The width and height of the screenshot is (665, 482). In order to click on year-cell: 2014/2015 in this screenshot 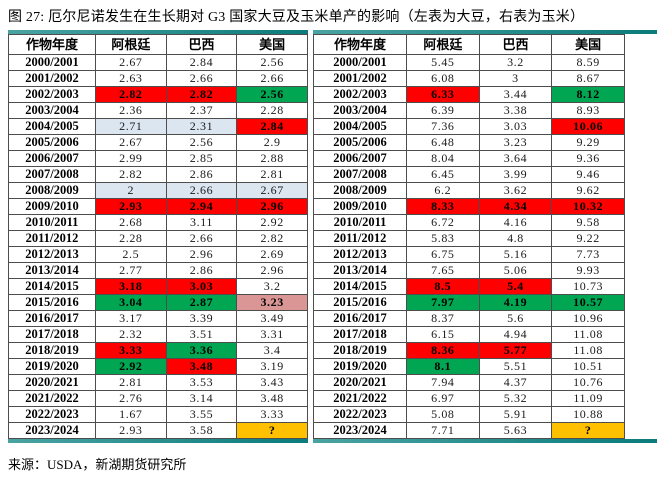, I will do `click(360, 286)`.